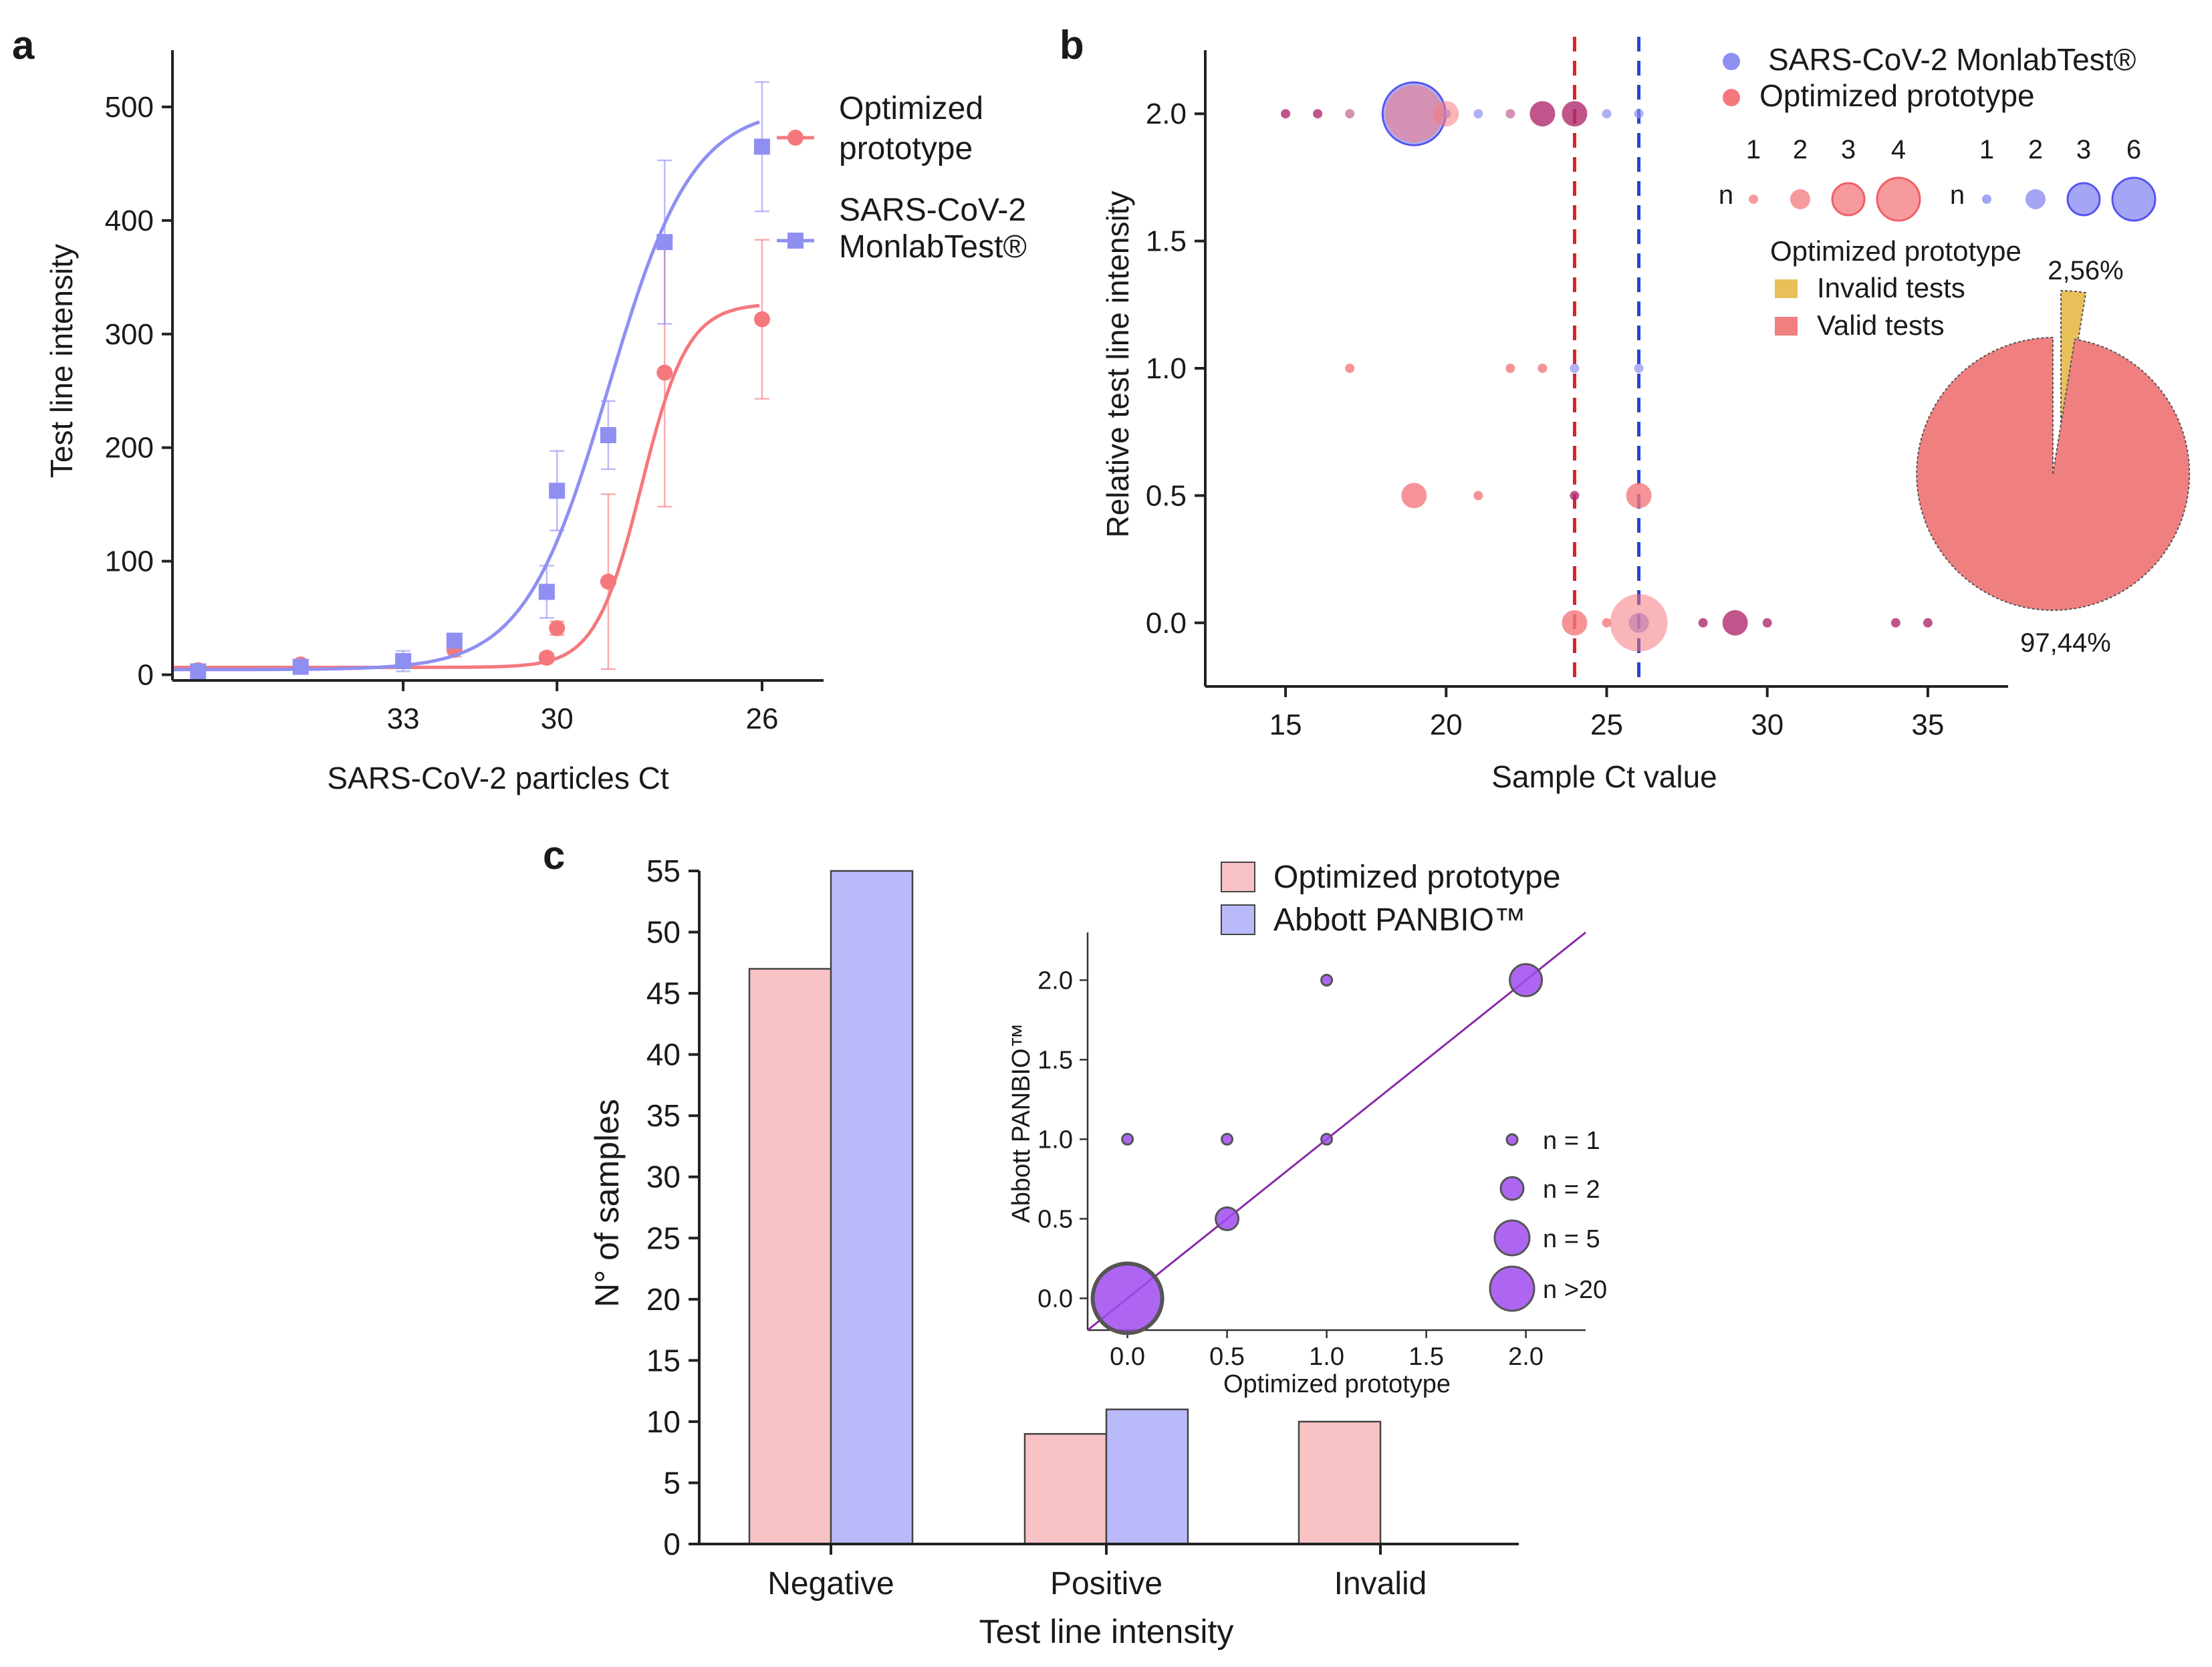  What do you see at coordinates (906, 148) in the screenshot?
I see `a-legend-label: prototype` at bounding box center [906, 148].